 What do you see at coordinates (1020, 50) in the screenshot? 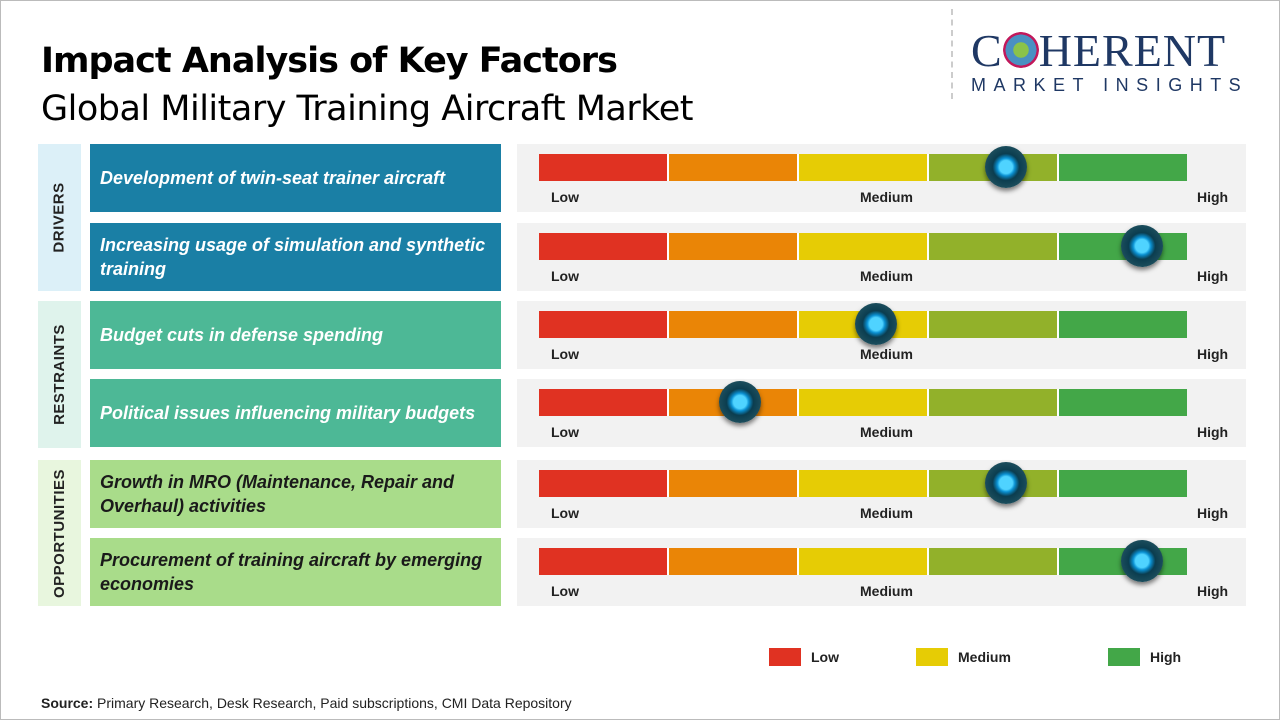
I see `globe-icon` at bounding box center [1020, 50].